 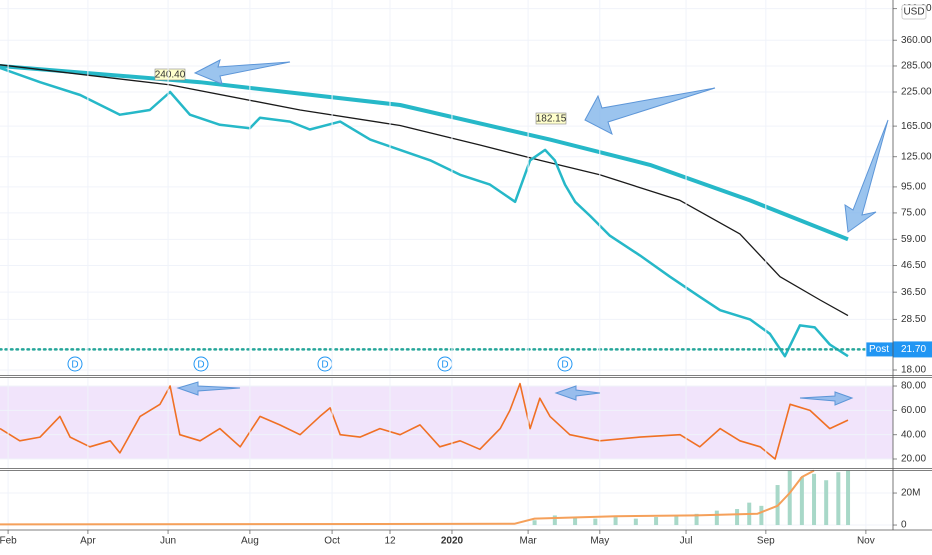 I want to click on y-tick-label: 80.00, so click(x=913, y=386).